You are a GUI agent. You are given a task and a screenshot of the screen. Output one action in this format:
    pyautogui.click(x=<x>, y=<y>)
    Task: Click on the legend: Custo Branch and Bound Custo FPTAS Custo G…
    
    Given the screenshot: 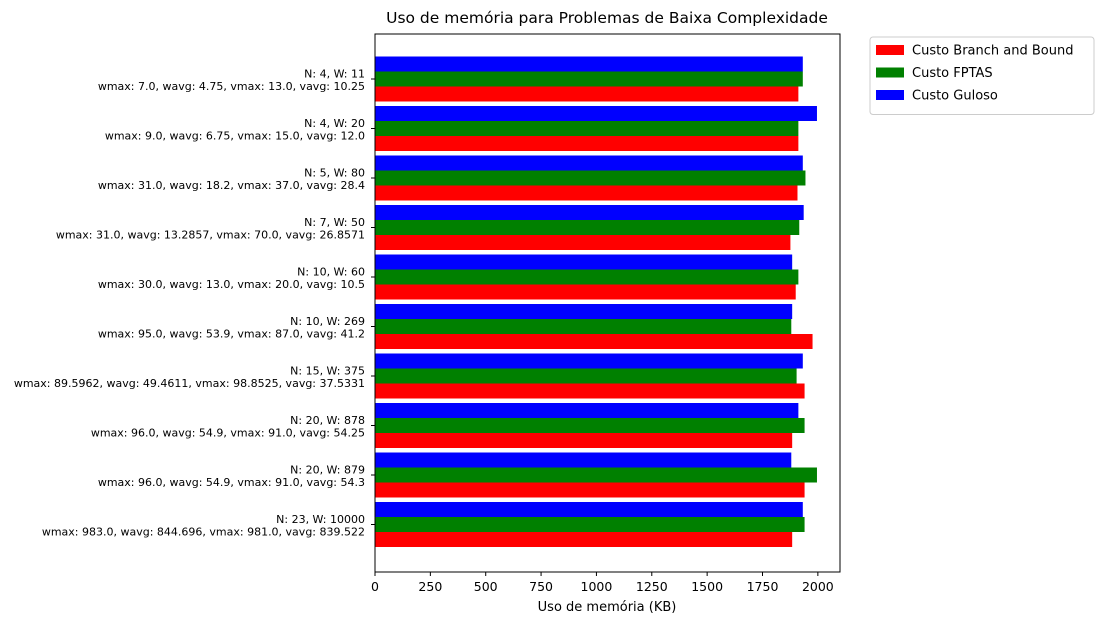 What is the action you would take?
    pyautogui.click(x=982, y=75)
    